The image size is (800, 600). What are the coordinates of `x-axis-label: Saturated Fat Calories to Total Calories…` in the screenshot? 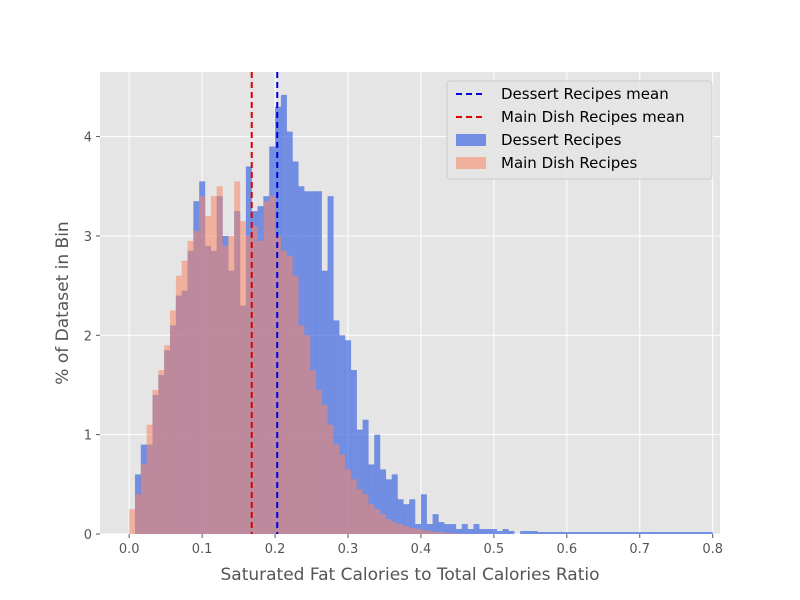 It's located at (410, 575).